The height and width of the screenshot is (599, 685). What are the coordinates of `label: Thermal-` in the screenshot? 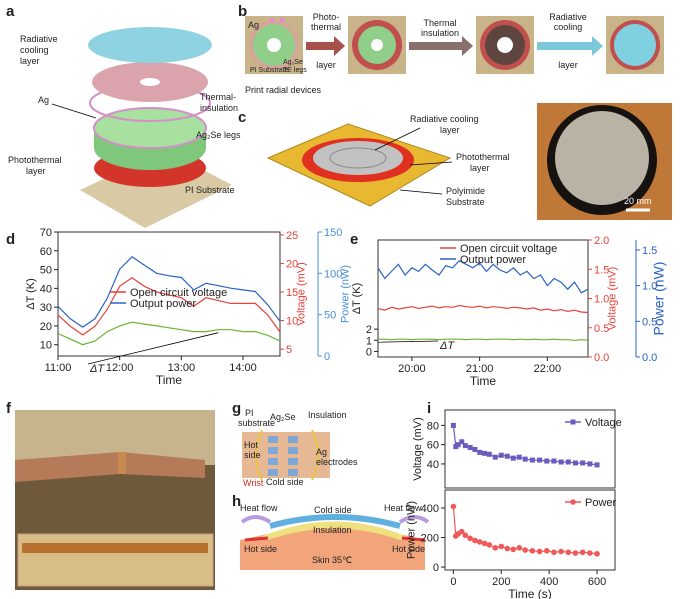 It's located at (218, 97).